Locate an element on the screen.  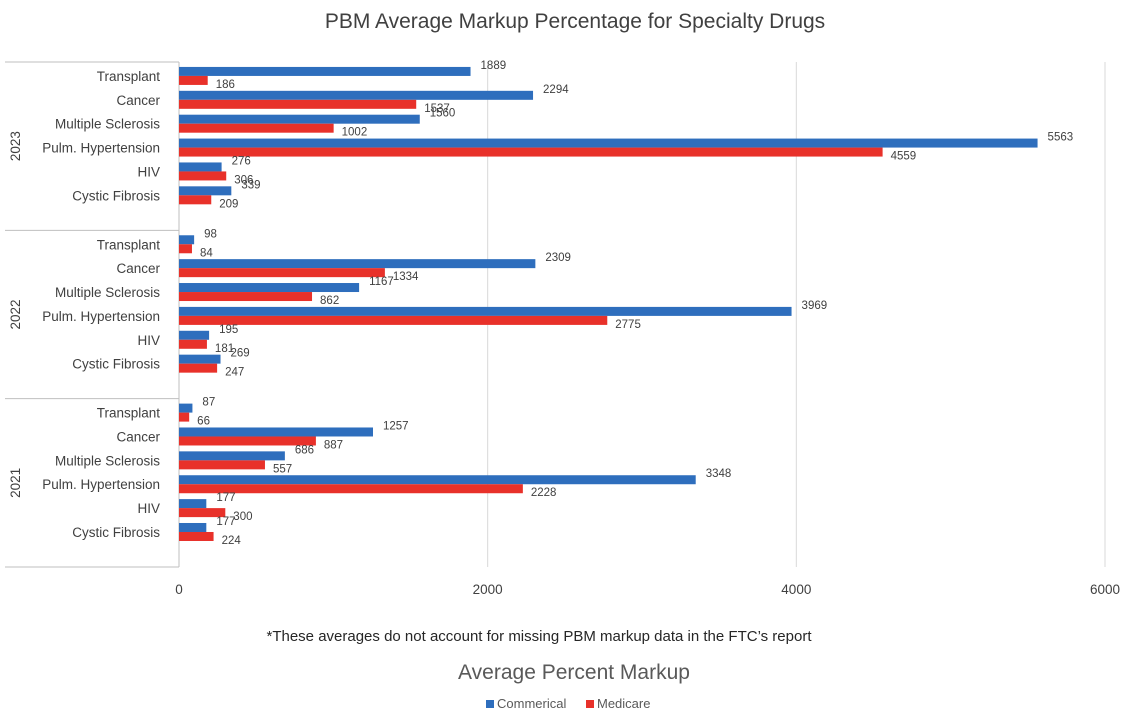
data-label-medicare: 887 is located at coordinates (333, 445).